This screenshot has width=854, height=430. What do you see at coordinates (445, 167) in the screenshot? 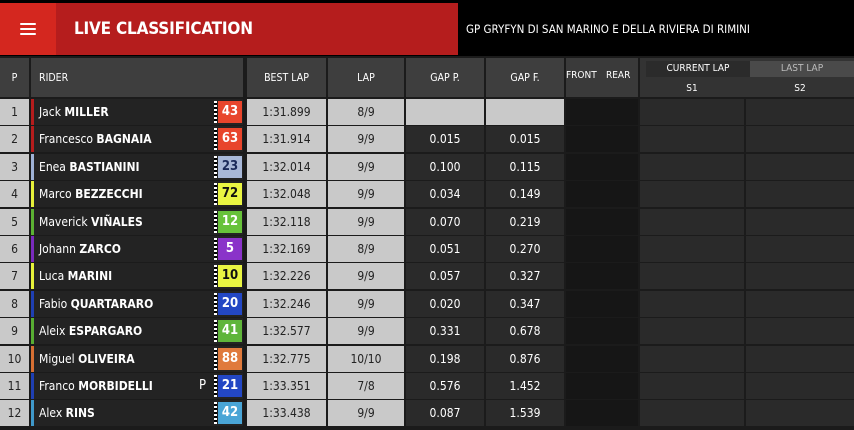
I see `gap-previous-cell: 0.100` at bounding box center [445, 167].